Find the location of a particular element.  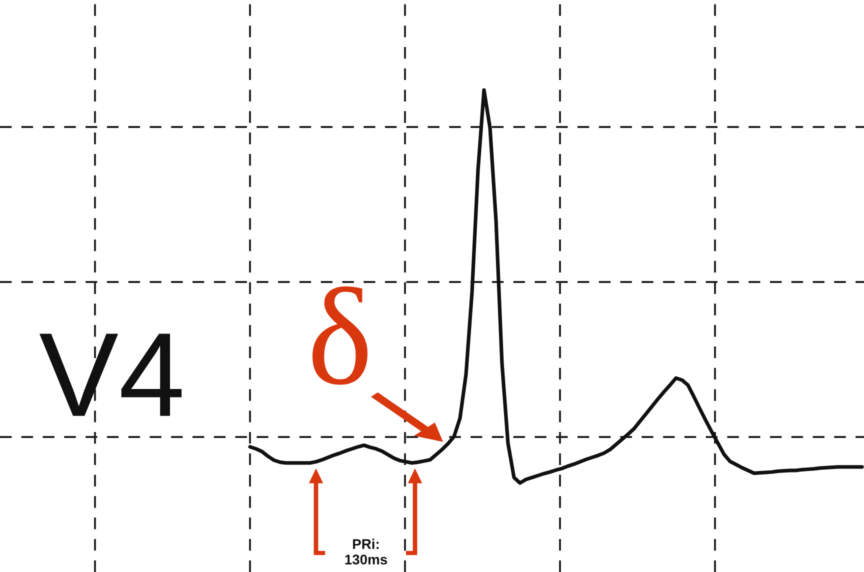

text: V4 is located at coordinates (110, 375).